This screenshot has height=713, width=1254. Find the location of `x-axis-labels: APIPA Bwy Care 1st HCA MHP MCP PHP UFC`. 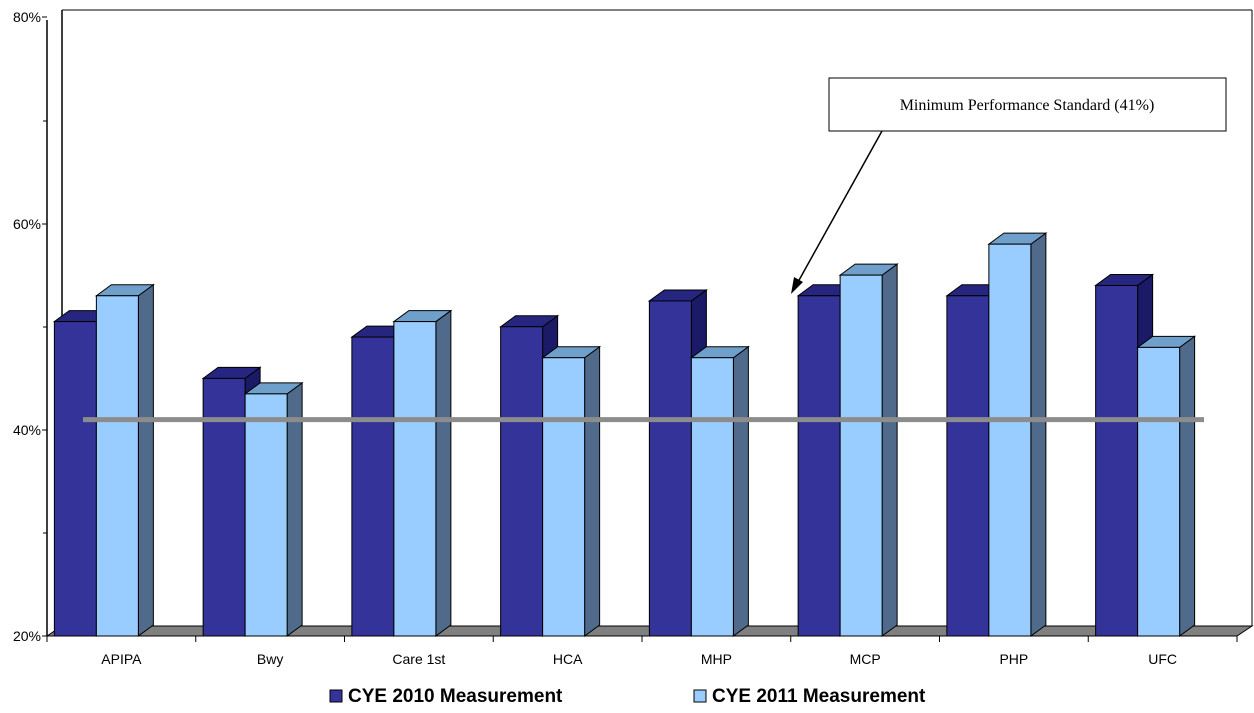

x-axis-labels: APIPA Bwy Care 1st HCA MHP MCP PHP UFC is located at coordinates (642, 651).